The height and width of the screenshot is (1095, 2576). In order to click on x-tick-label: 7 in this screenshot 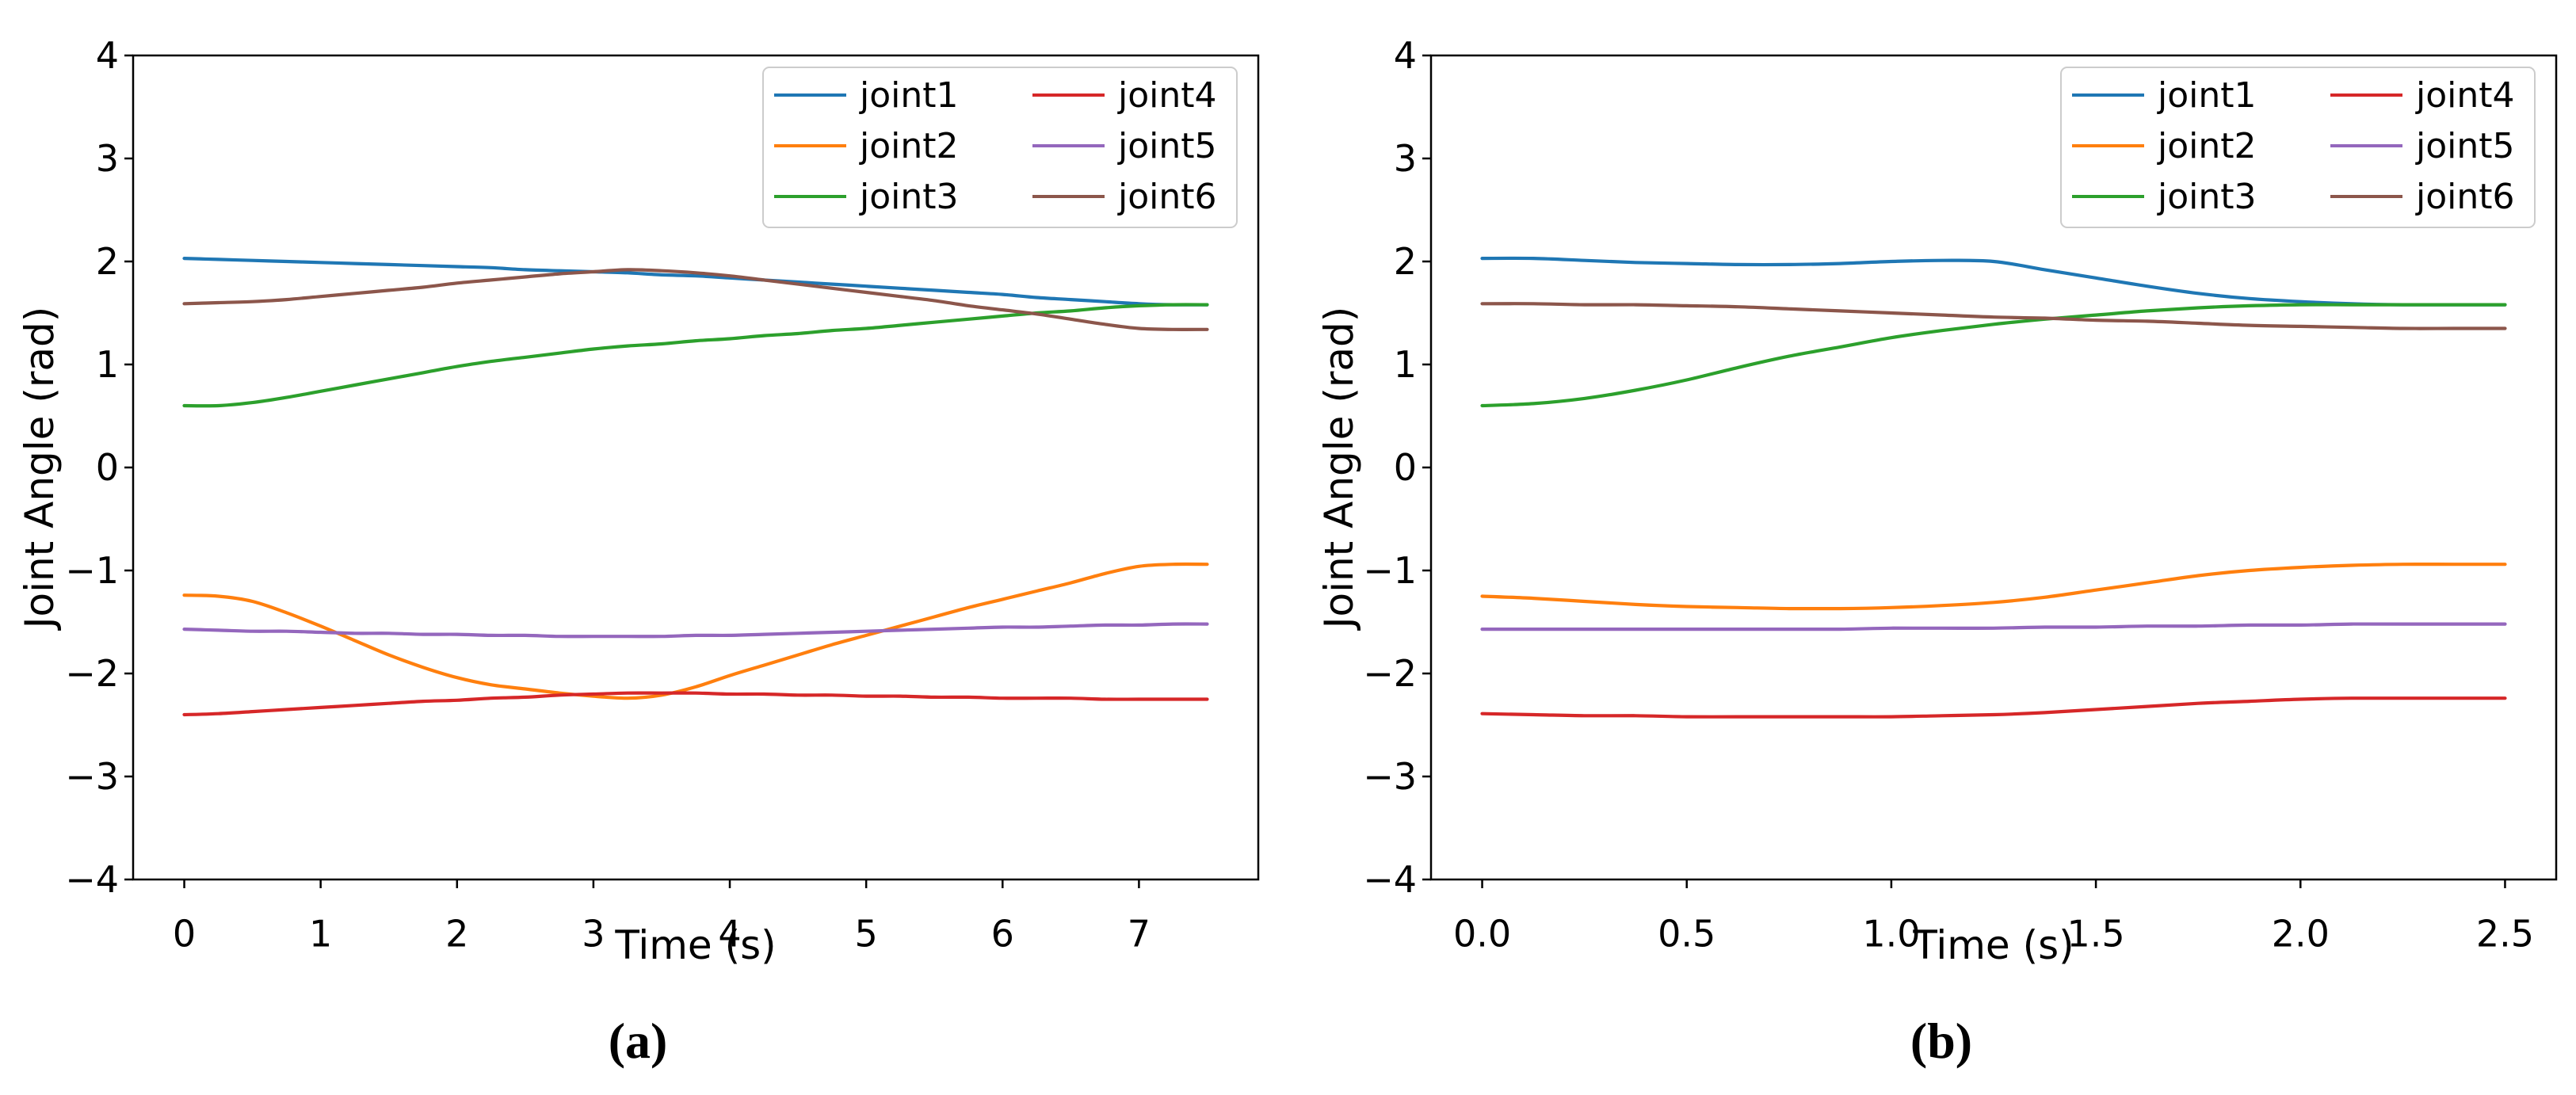, I will do `click(1139, 933)`.